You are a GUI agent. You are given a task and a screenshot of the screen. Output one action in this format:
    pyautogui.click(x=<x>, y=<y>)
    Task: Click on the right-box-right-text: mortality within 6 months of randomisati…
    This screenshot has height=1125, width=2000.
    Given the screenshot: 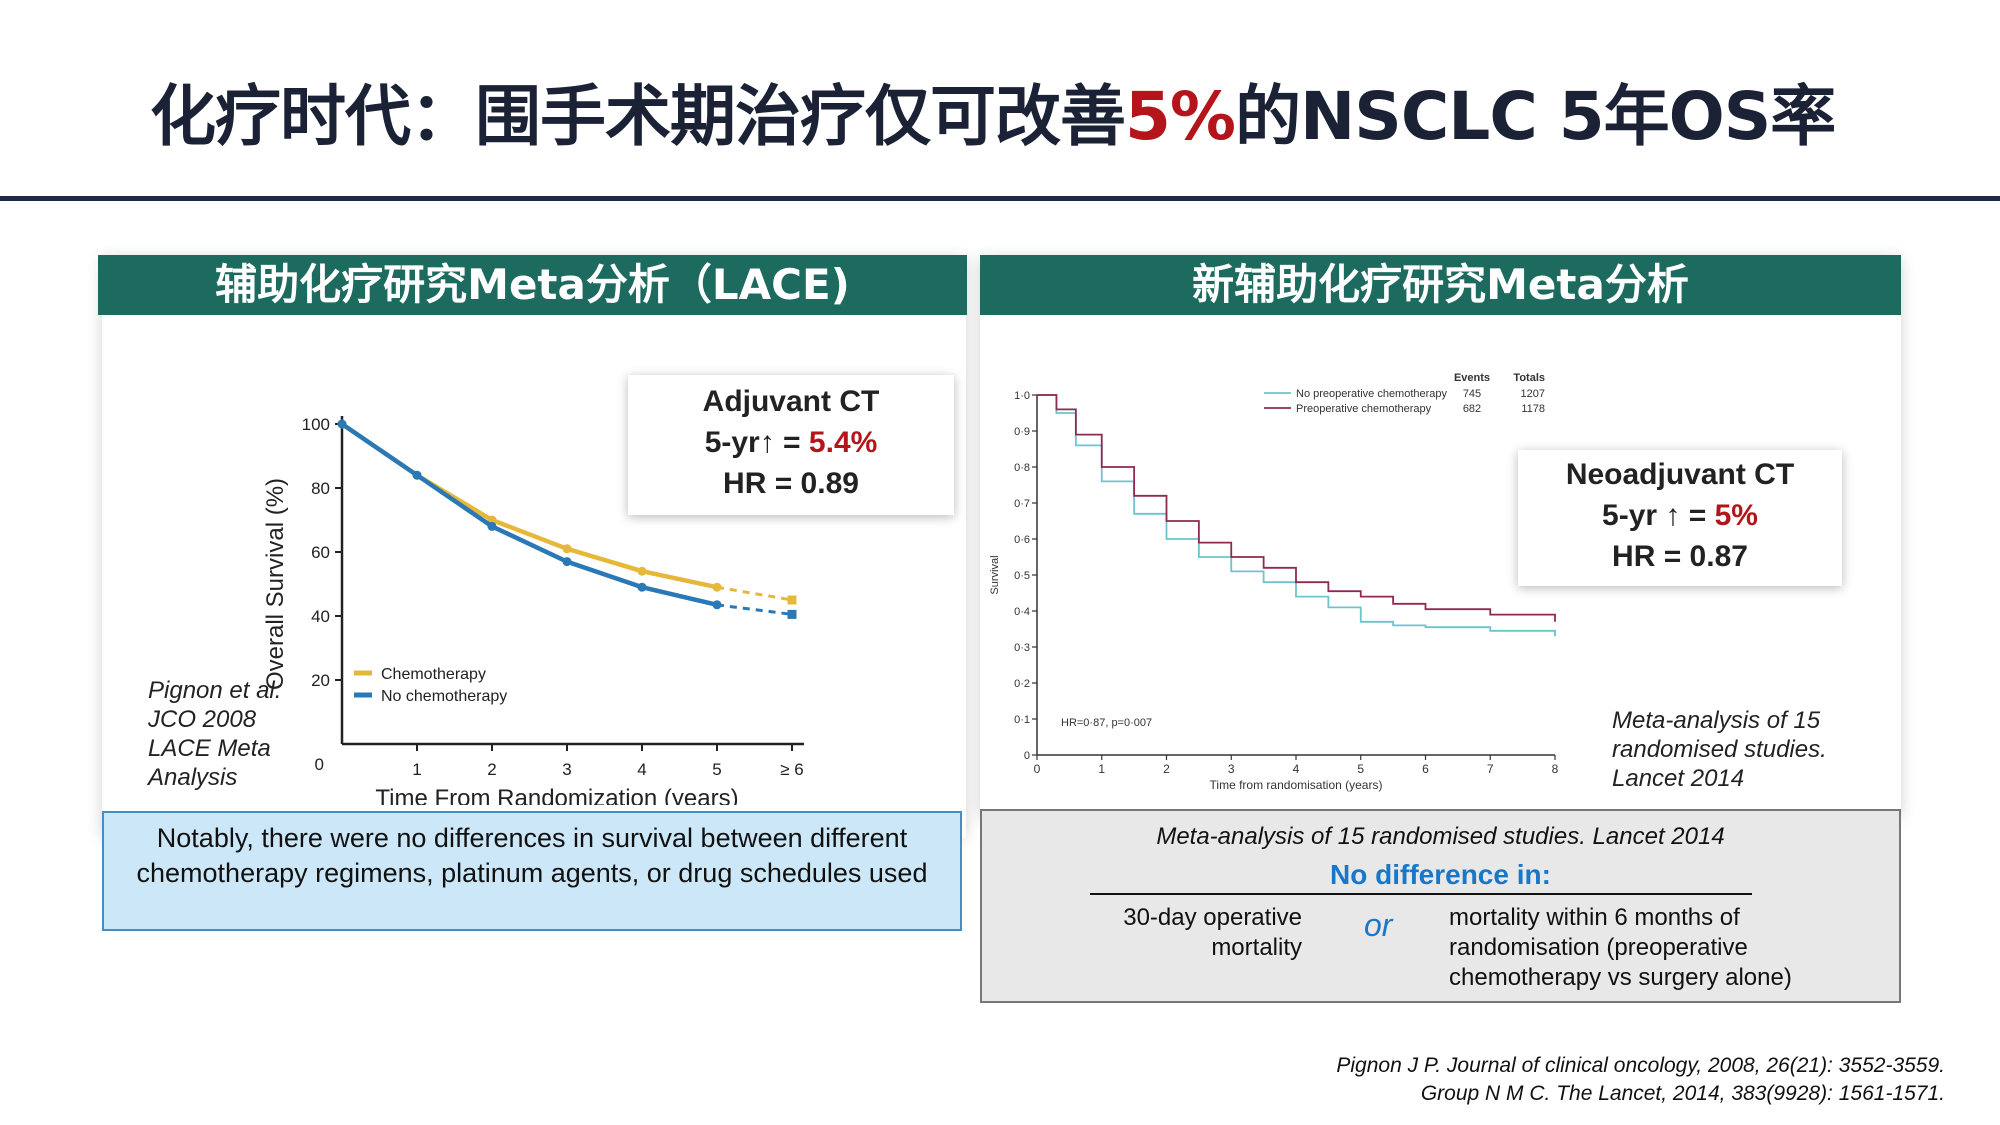 What is the action you would take?
    pyautogui.click(x=1669, y=948)
    